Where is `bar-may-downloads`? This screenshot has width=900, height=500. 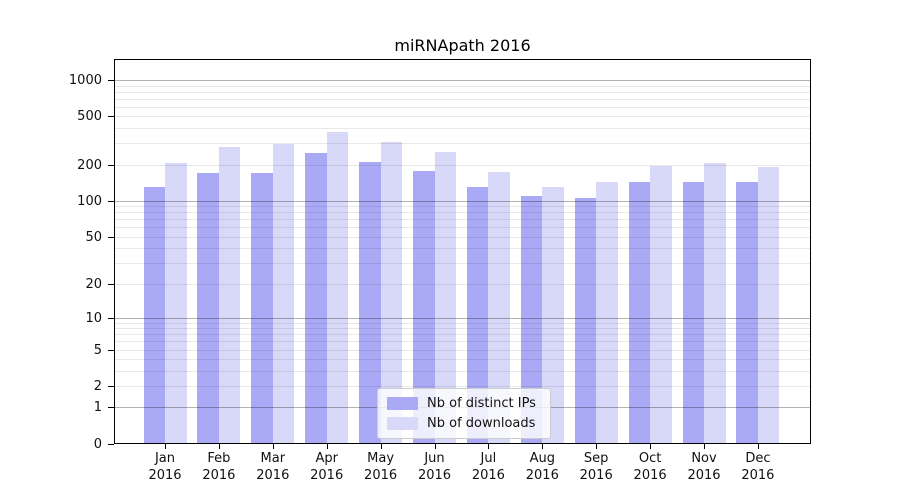 bar-may-downloads is located at coordinates (391, 293).